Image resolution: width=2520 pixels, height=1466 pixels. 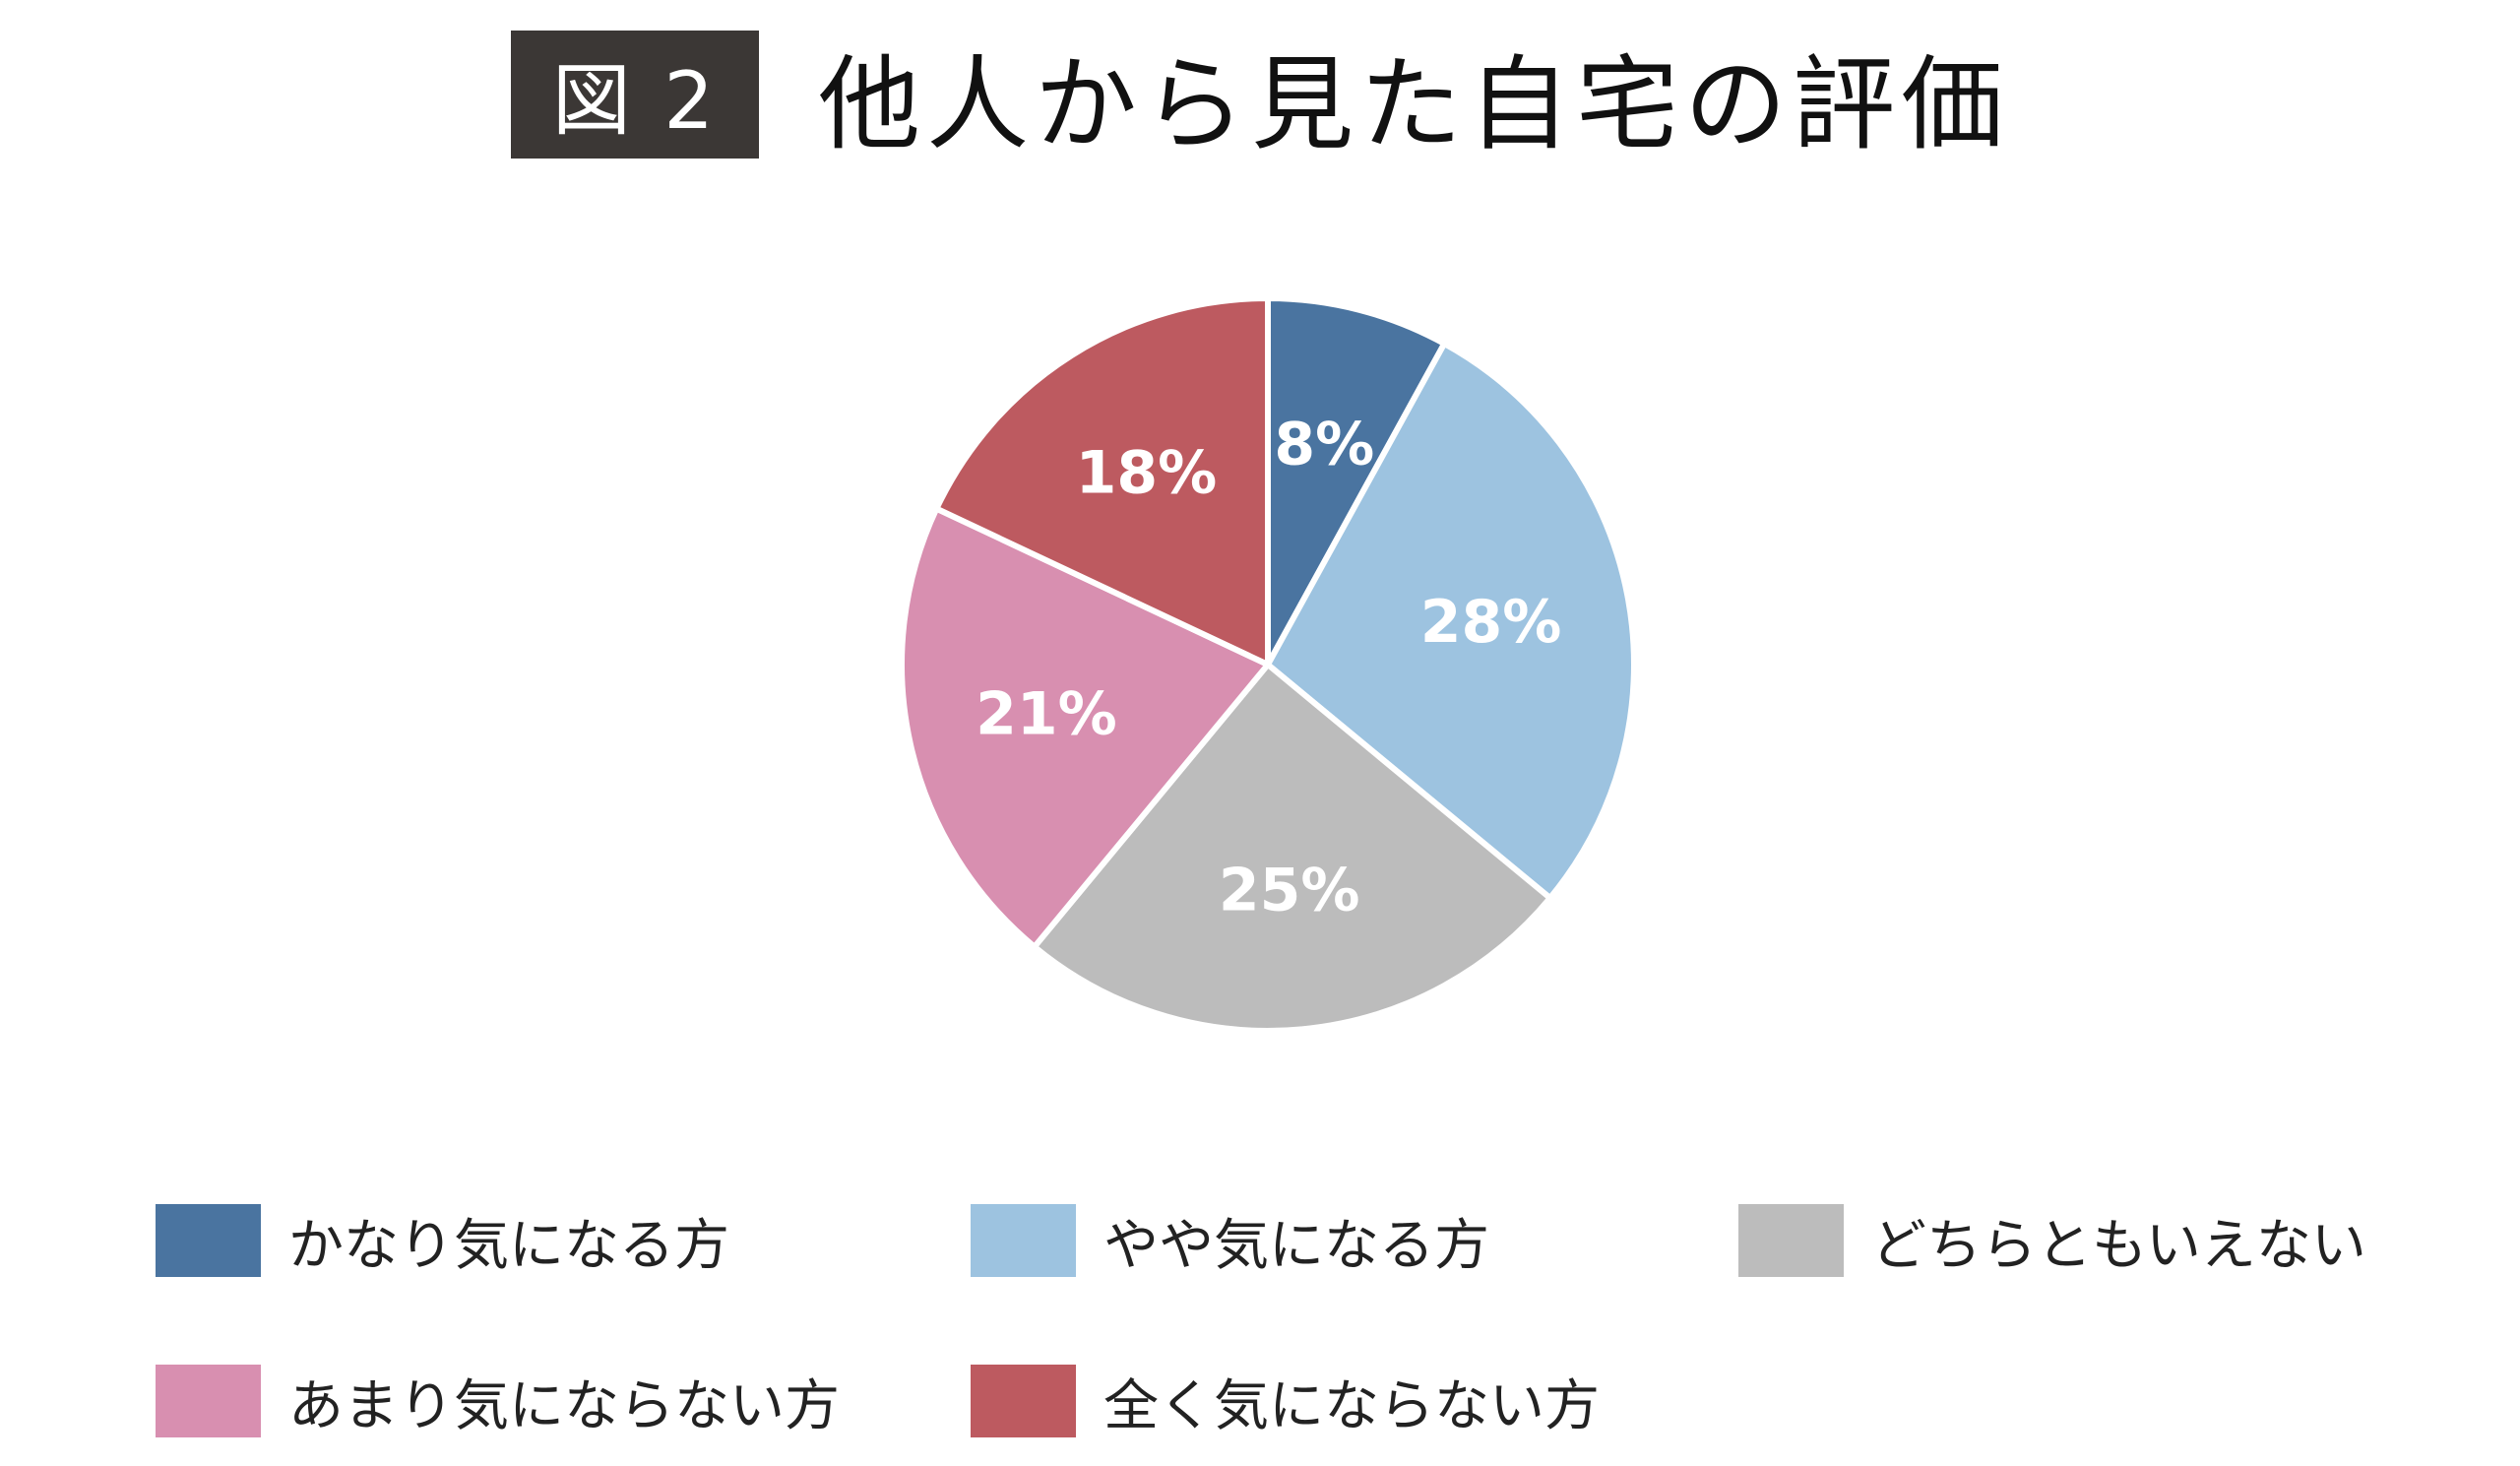 What do you see at coordinates (1147, 473) in the screenshot?
I see `pie-data-label-4: 18%` at bounding box center [1147, 473].